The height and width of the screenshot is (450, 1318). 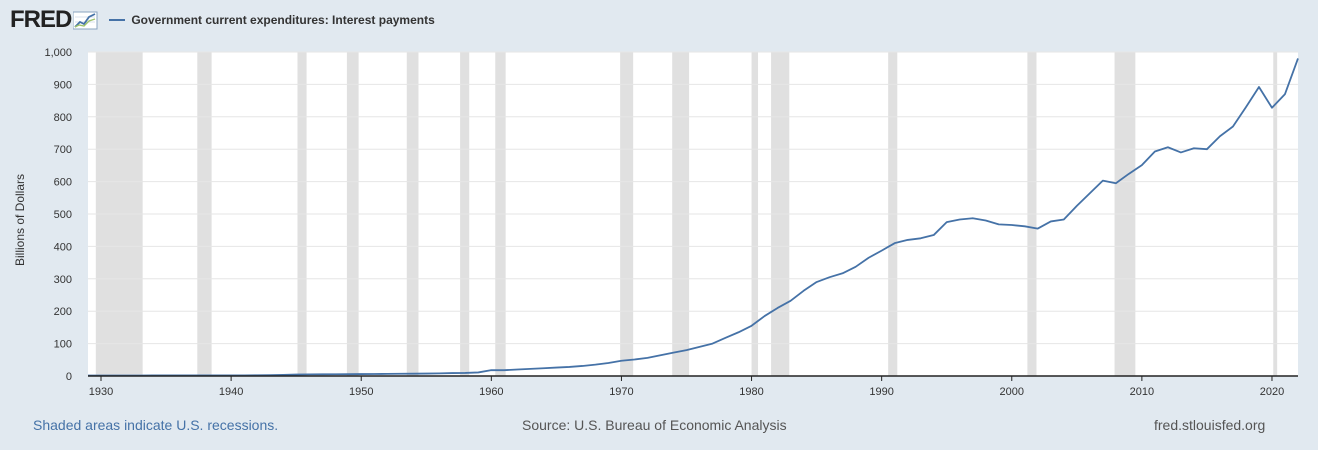 I want to click on x-tick-label: 1940, so click(x=231, y=392).